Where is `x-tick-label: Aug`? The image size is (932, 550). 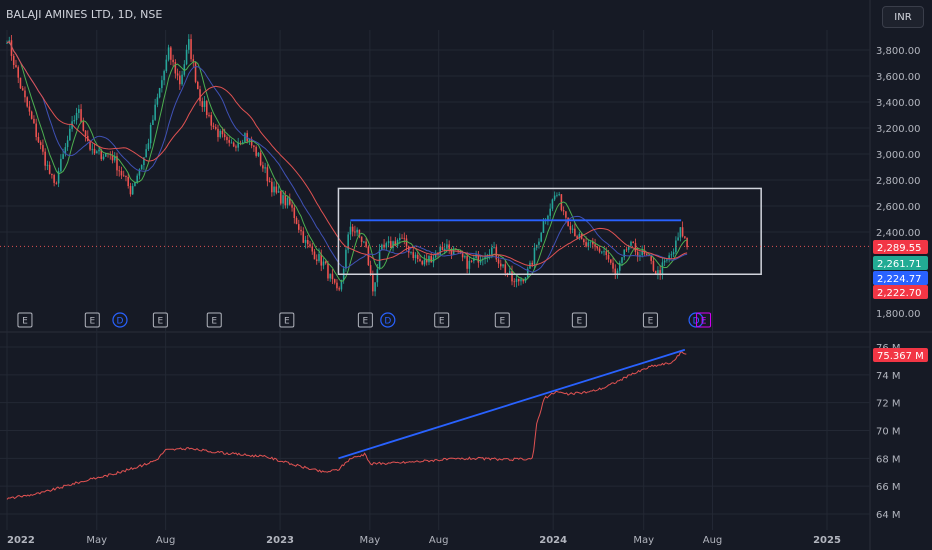 x-tick-label: Aug is located at coordinates (439, 540).